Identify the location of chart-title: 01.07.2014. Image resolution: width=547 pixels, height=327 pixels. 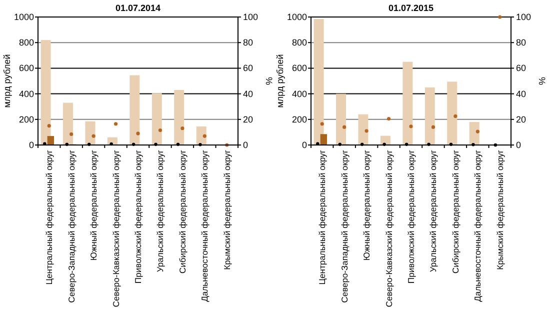
(138, 8).